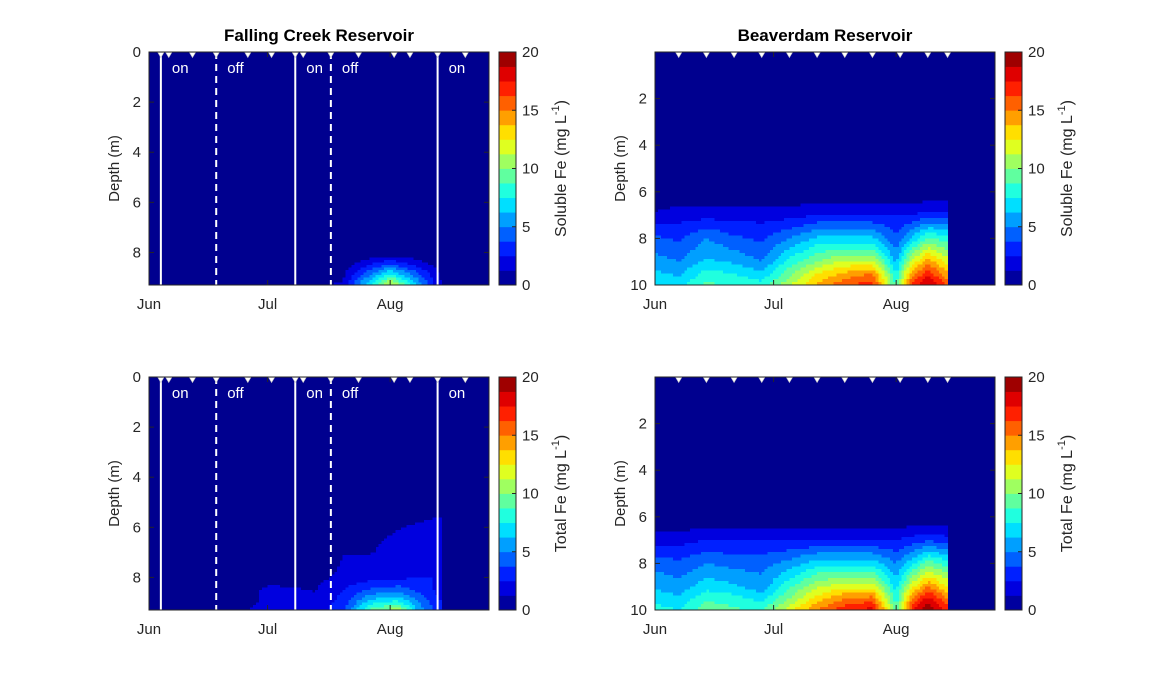  Describe the element at coordinates (643, 238) in the screenshot. I see `y-tick-label: 8` at that location.